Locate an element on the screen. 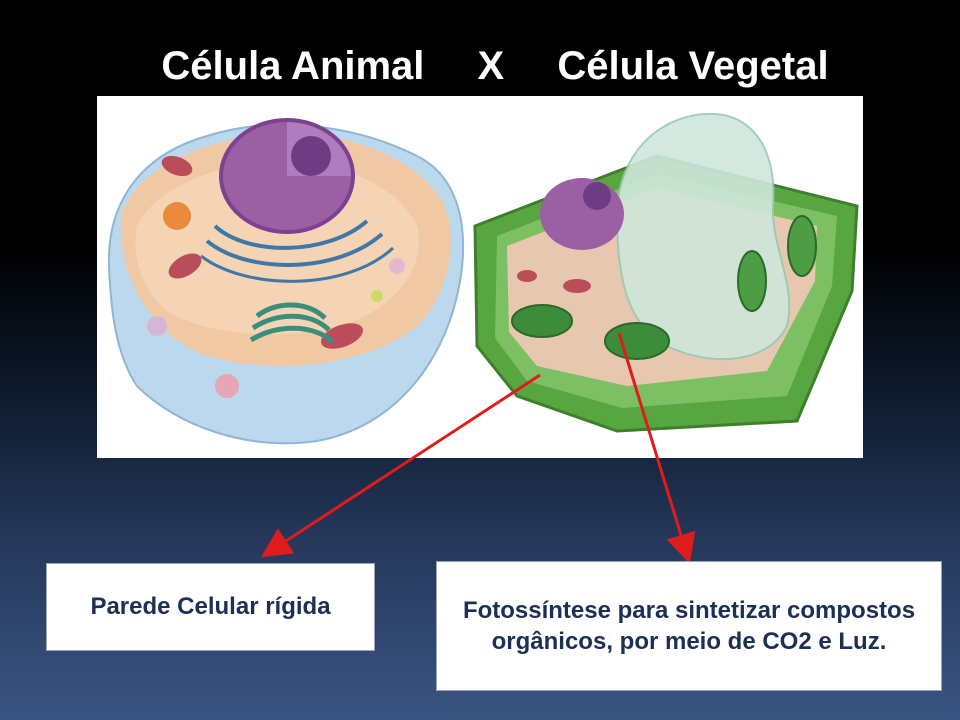 The height and width of the screenshot is (720, 960). slide-title: Célula Animal X Célula Vegetal is located at coordinates (480, 69).